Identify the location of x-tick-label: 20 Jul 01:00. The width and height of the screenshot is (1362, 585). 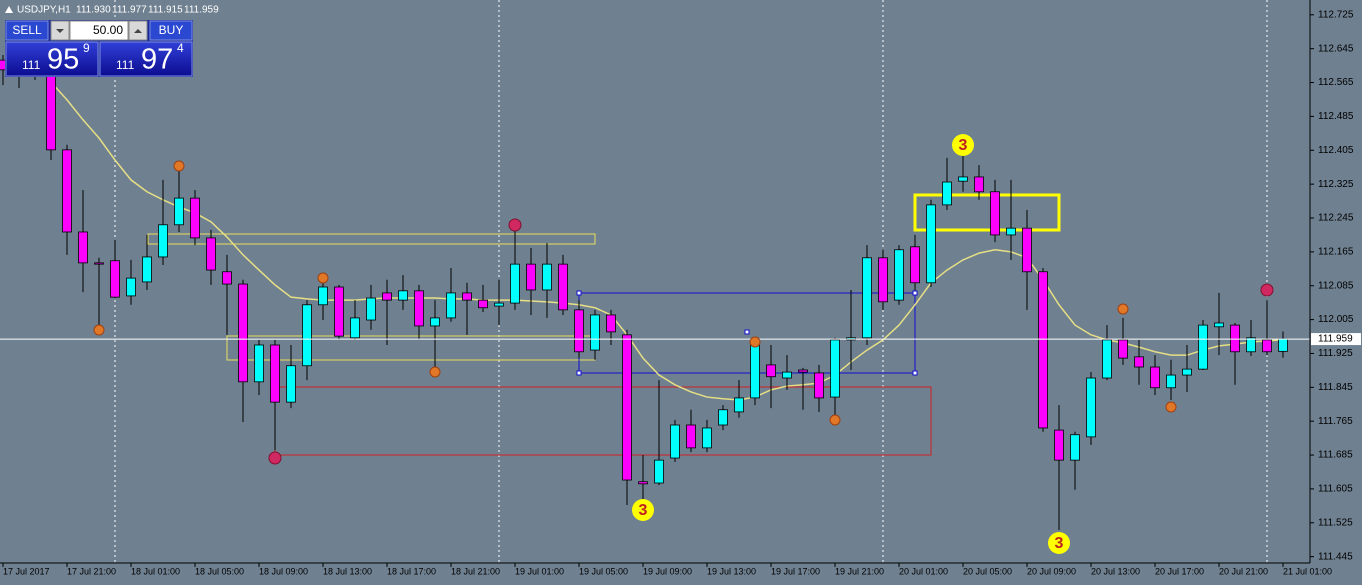
(923, 571).